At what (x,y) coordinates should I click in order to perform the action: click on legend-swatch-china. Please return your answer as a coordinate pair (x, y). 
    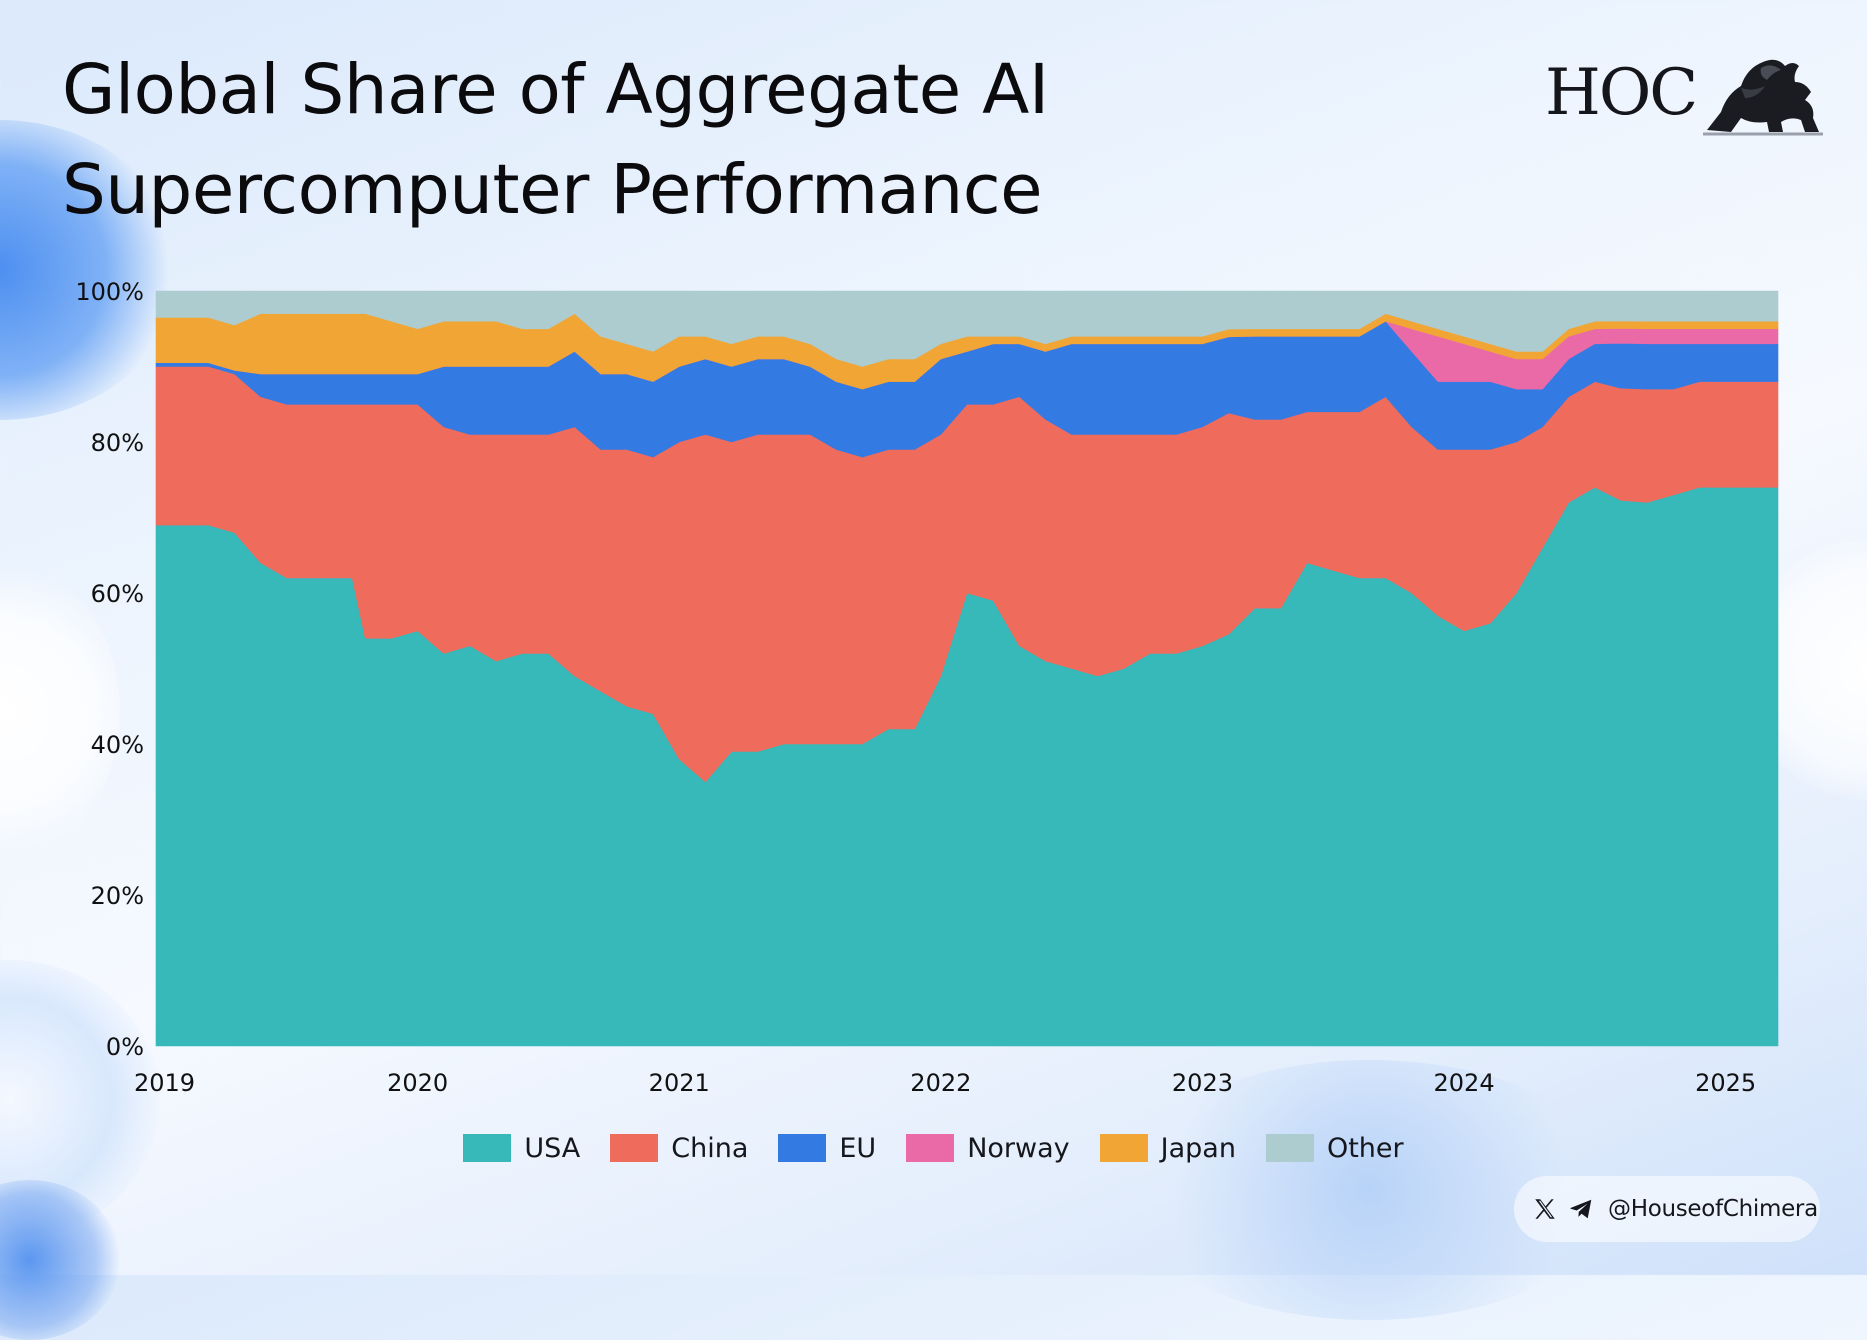
    Looking at the image, I should click on (634, 1148).